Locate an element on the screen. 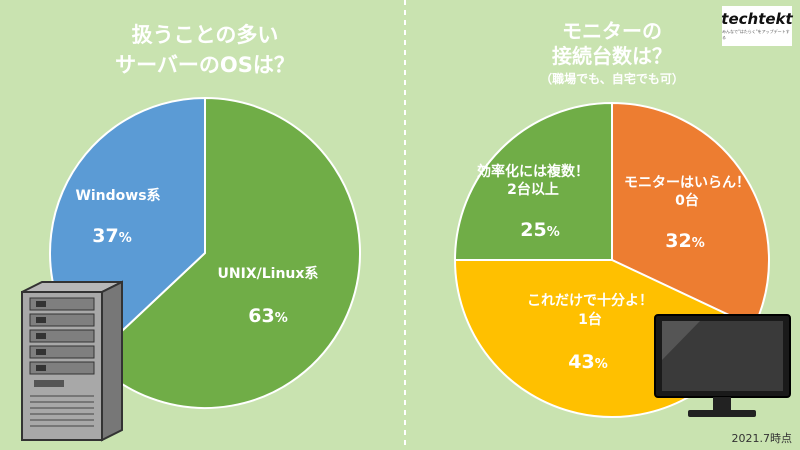 The image size is (800, 450). slice-value-zero-monitors: 32% is located at coordinates (684, 241).